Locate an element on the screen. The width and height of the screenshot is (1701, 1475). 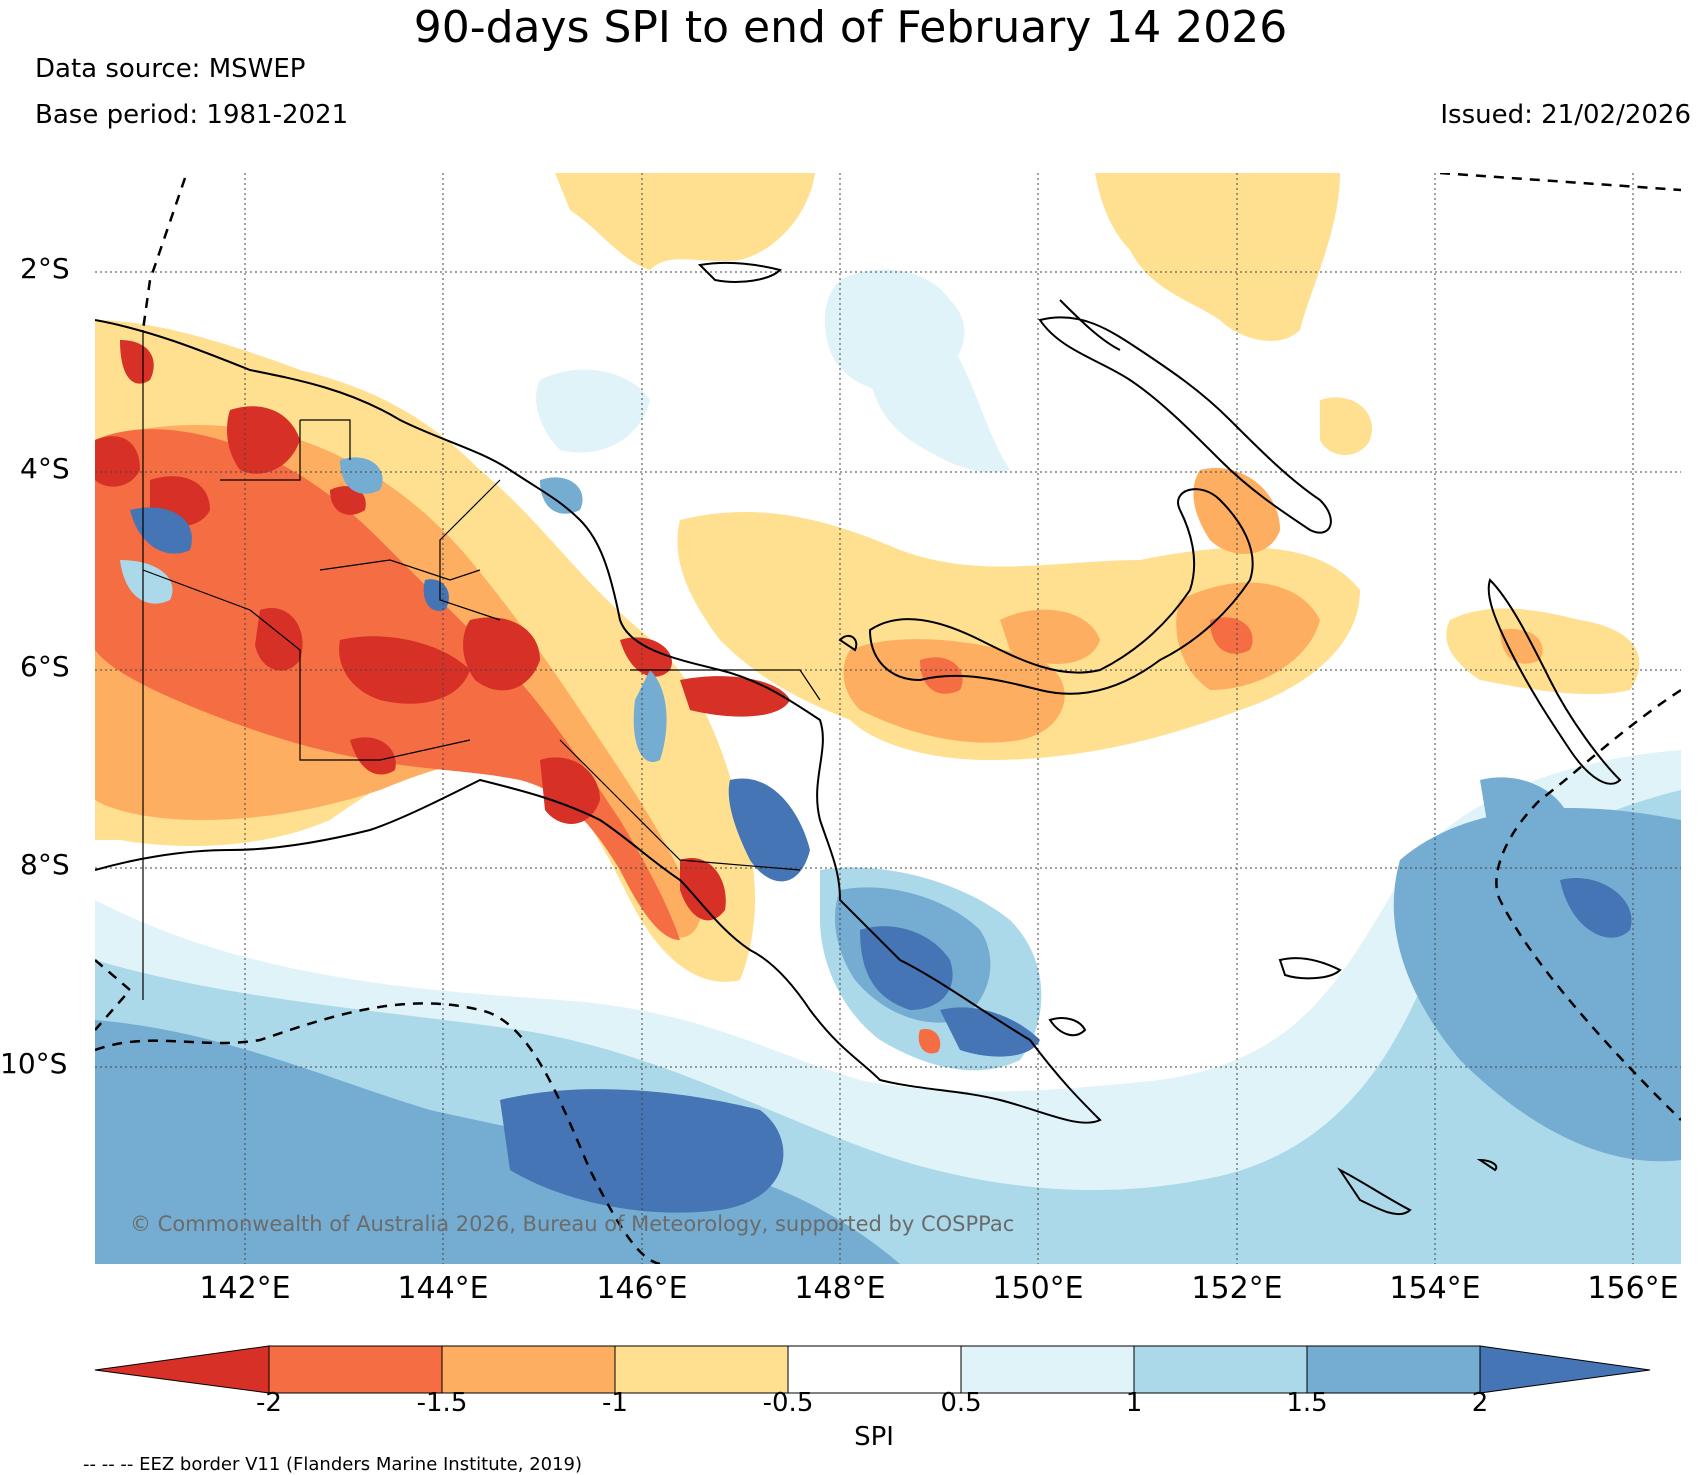
colorbar-lower-extend is located at coordinates (182, 1369).